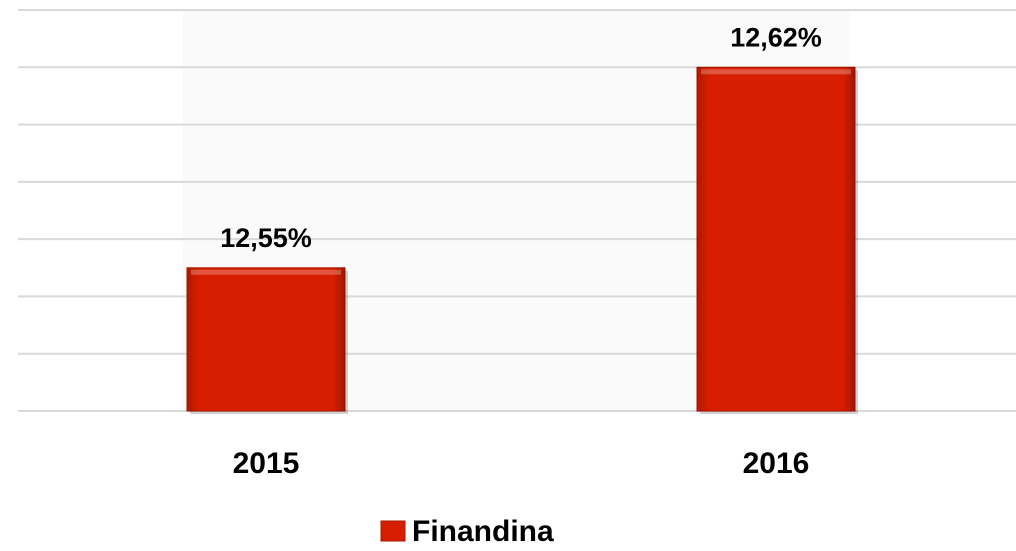 Image resolution: width=1016 pixels, height=551 pixels. I want to click on legend-swatch, so click(393, 531).